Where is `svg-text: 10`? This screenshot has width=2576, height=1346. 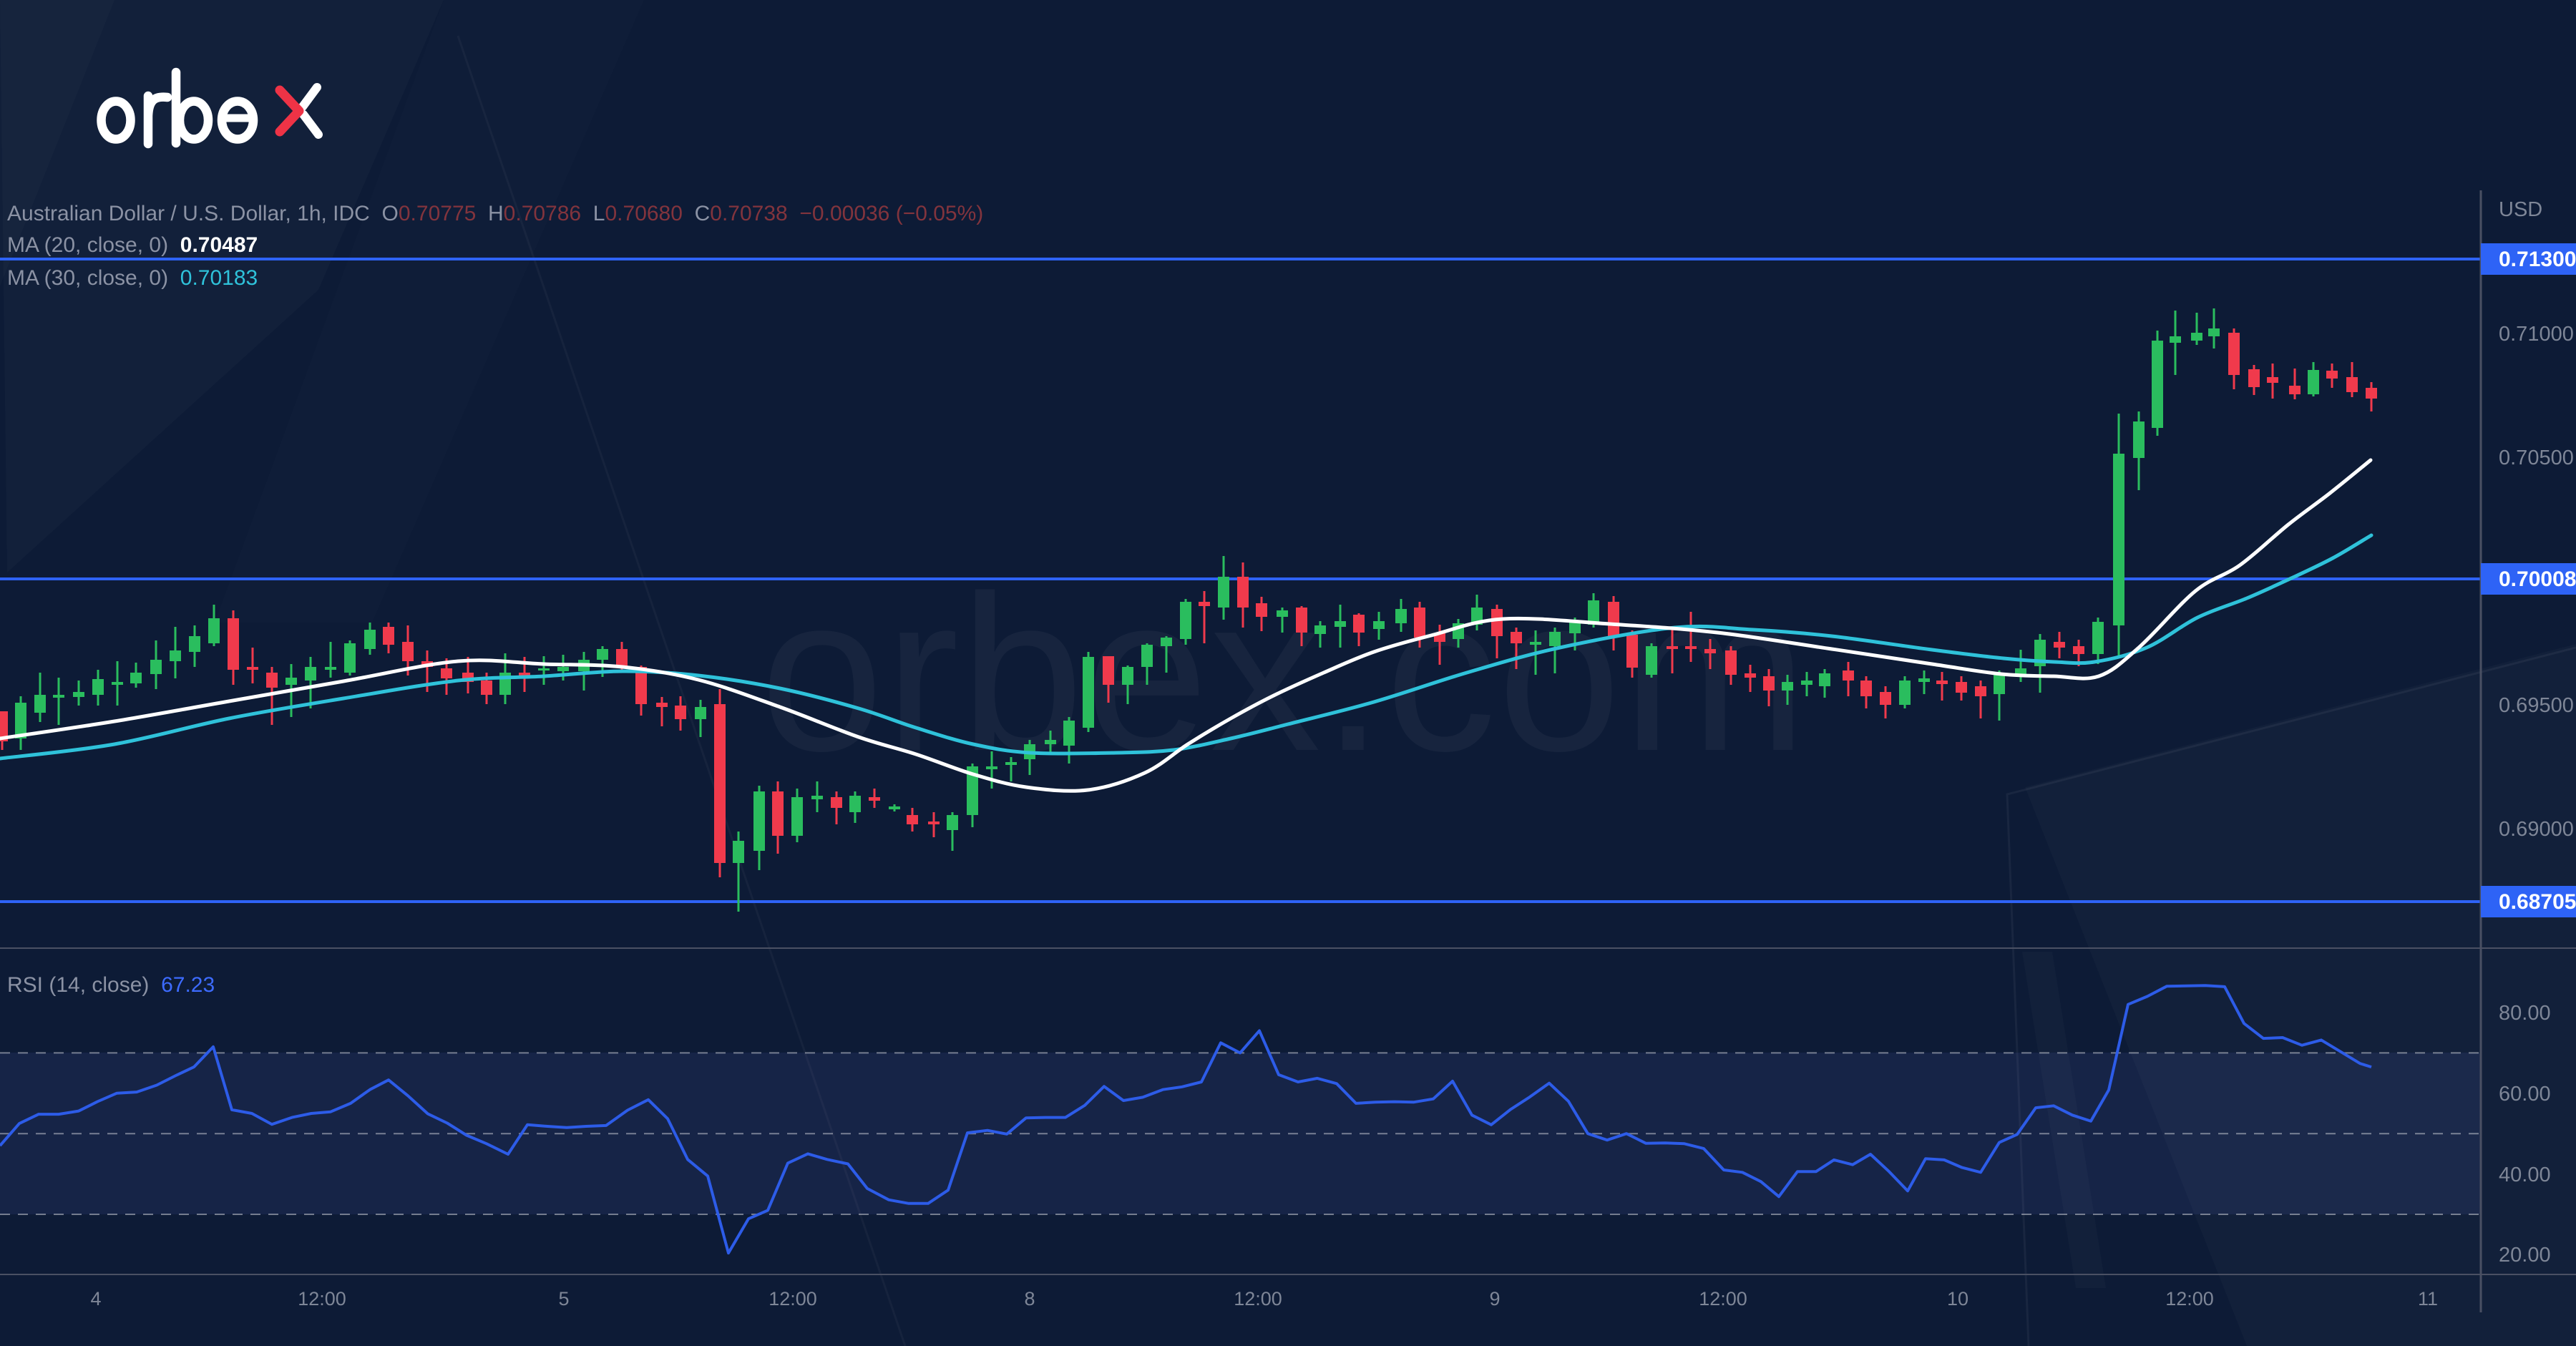 svg-text: 10 is located at coordinates (1957, 1299).